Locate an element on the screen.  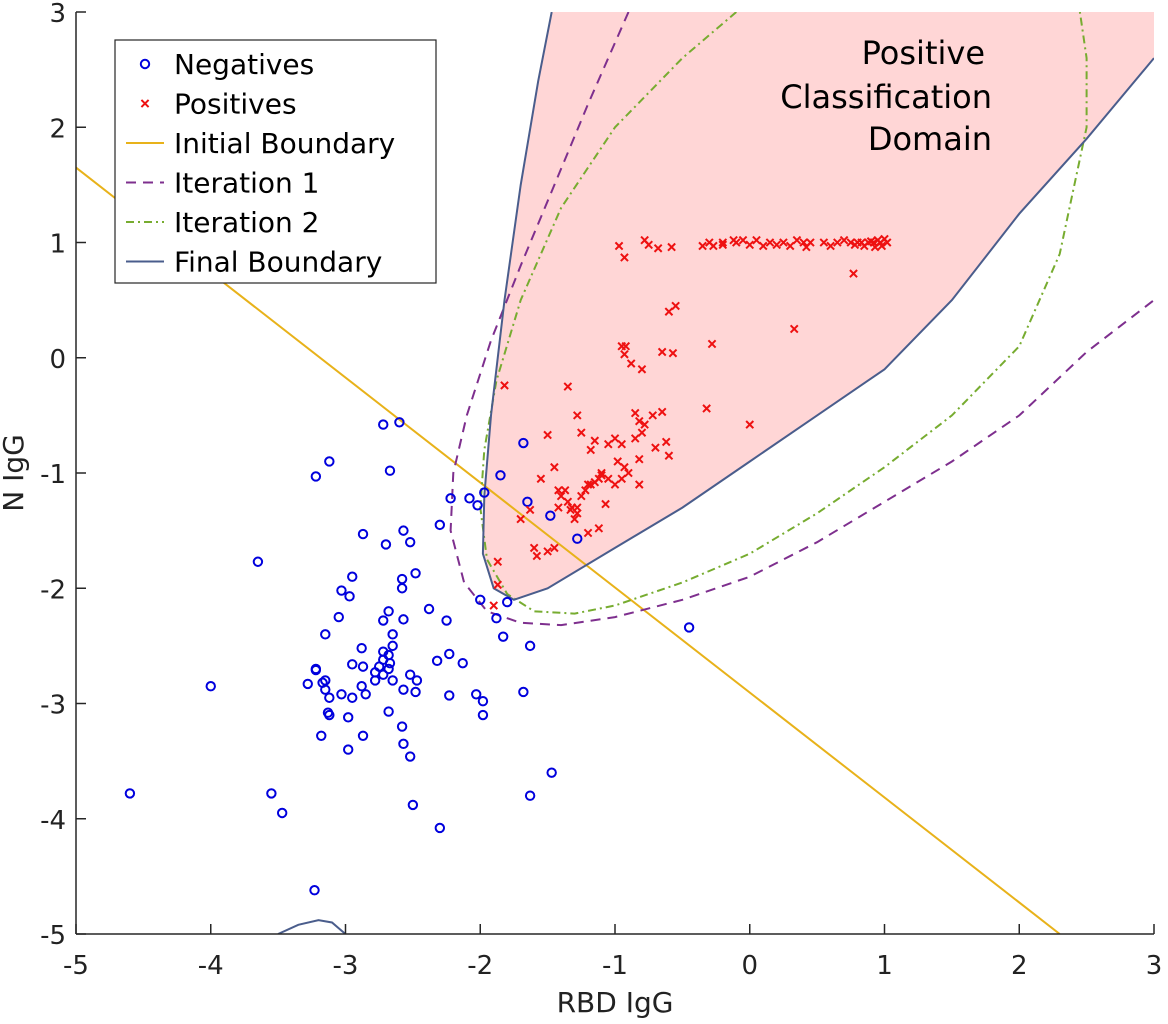
legend-box is located at coordinates (275, 161).